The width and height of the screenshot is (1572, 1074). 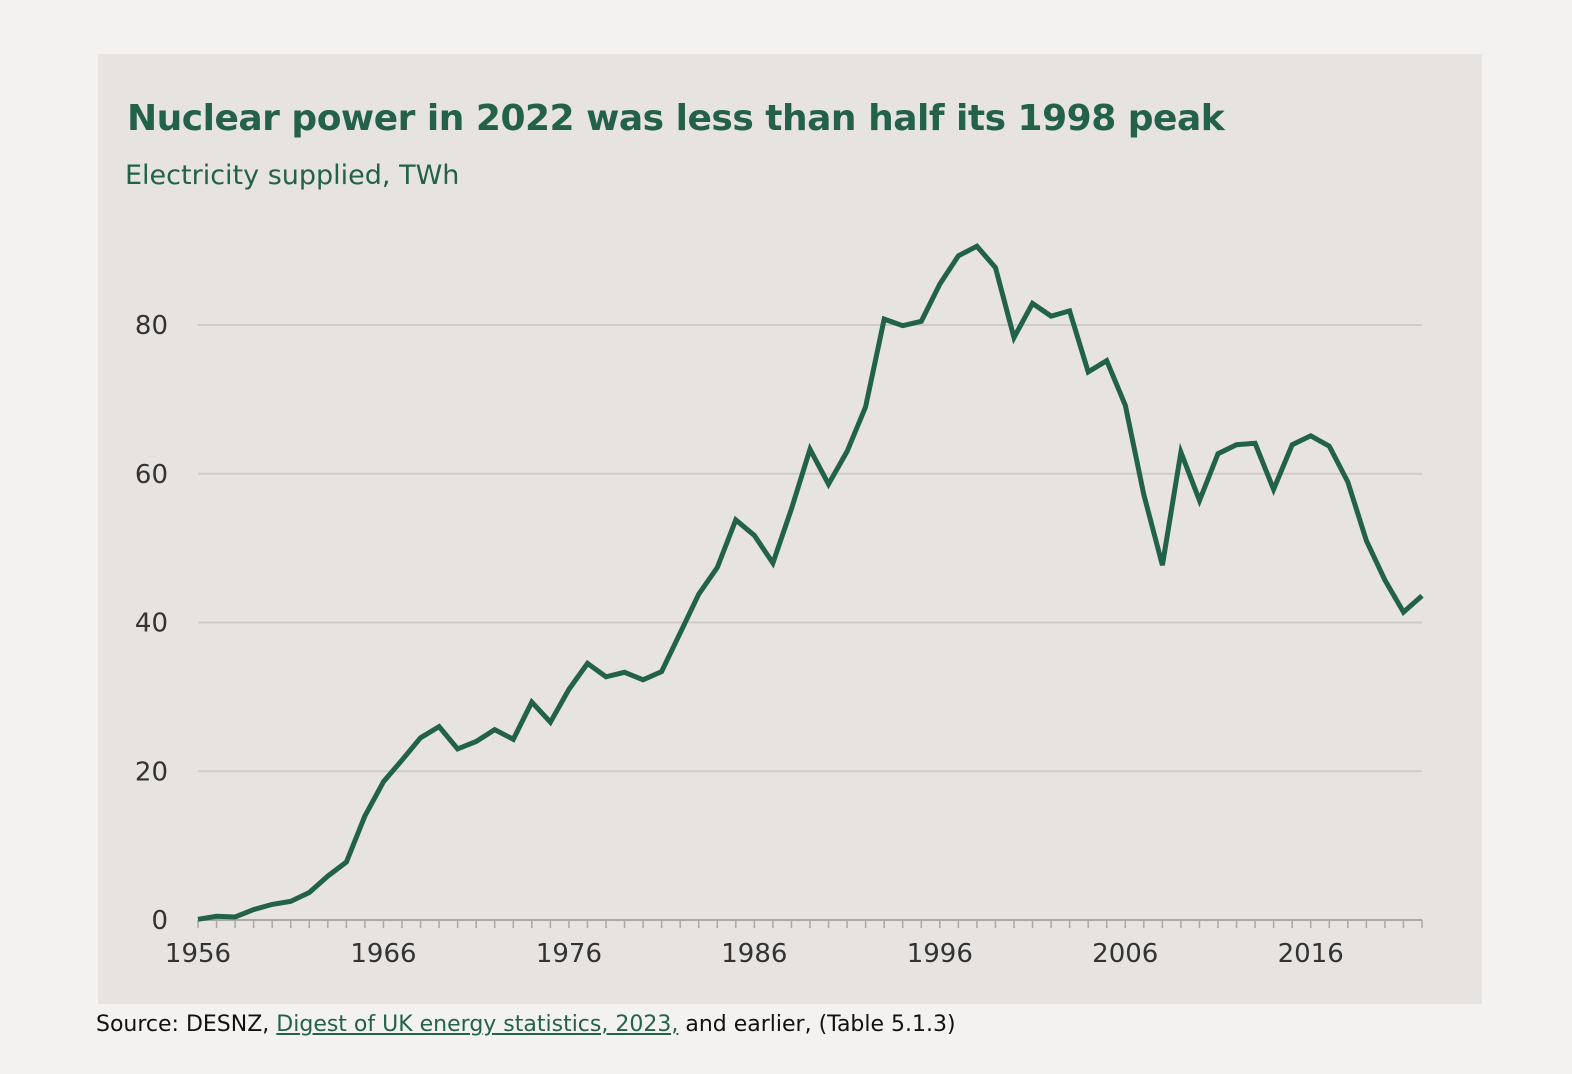 I want to click on data-point-1972, so click(x=495, y=730).